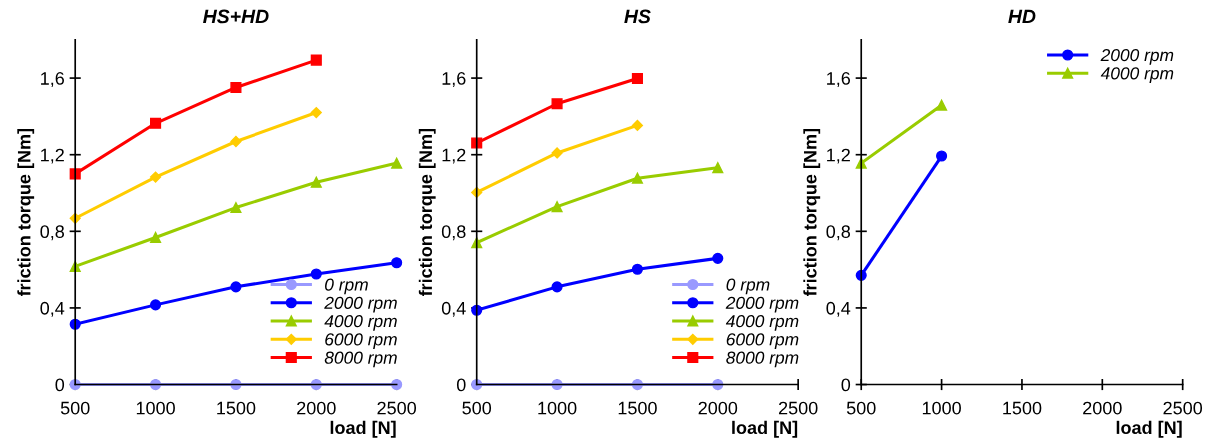  I want to click on chart-title: HD, so click(1022, 16).